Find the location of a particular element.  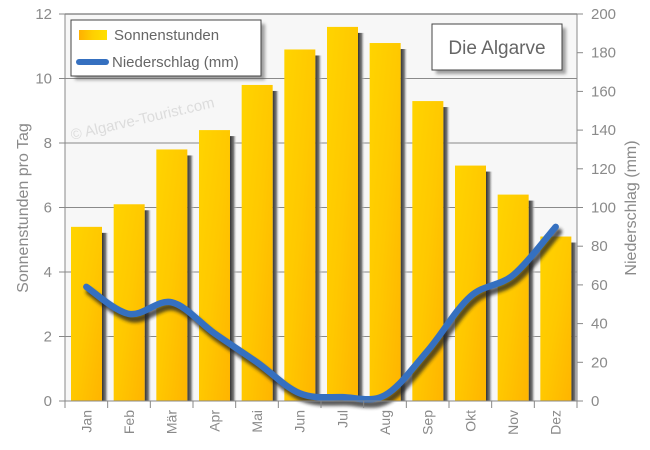

right-tick-label: 180 is located at coordinates (603, 53).